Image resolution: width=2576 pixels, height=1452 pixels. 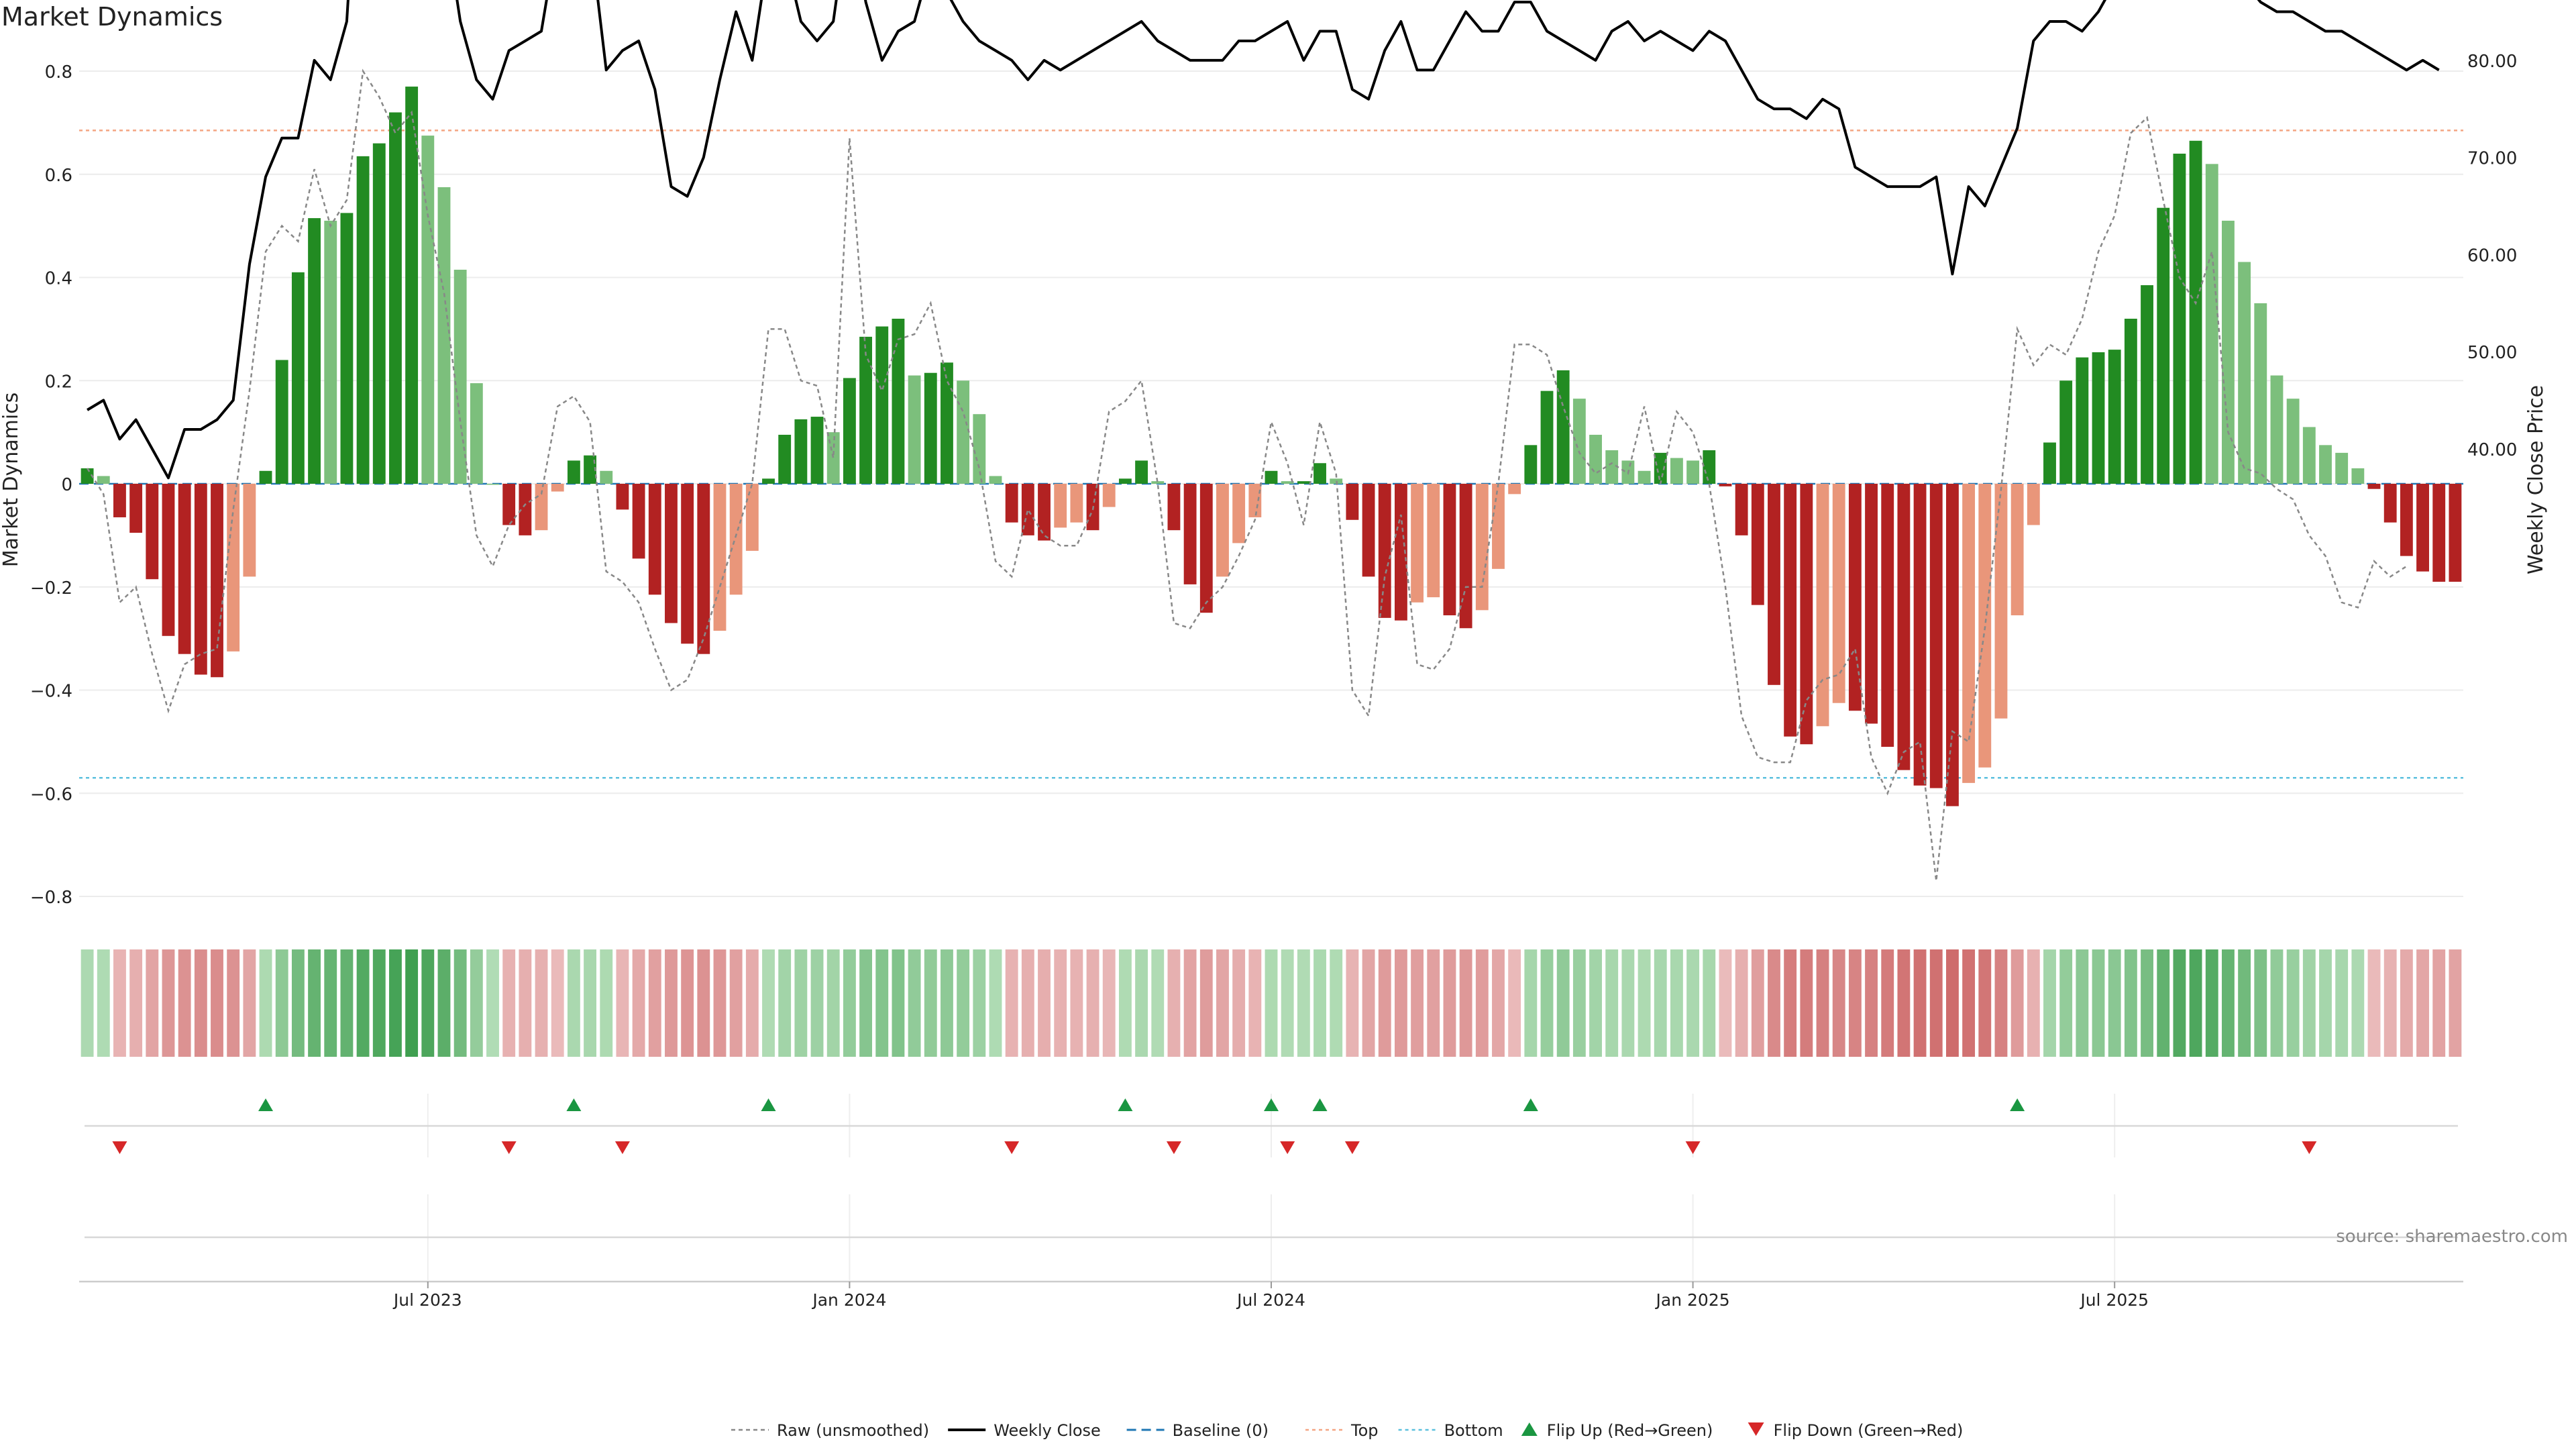 I want to click on left-tick-label: 0, so click(x=66, y=485).